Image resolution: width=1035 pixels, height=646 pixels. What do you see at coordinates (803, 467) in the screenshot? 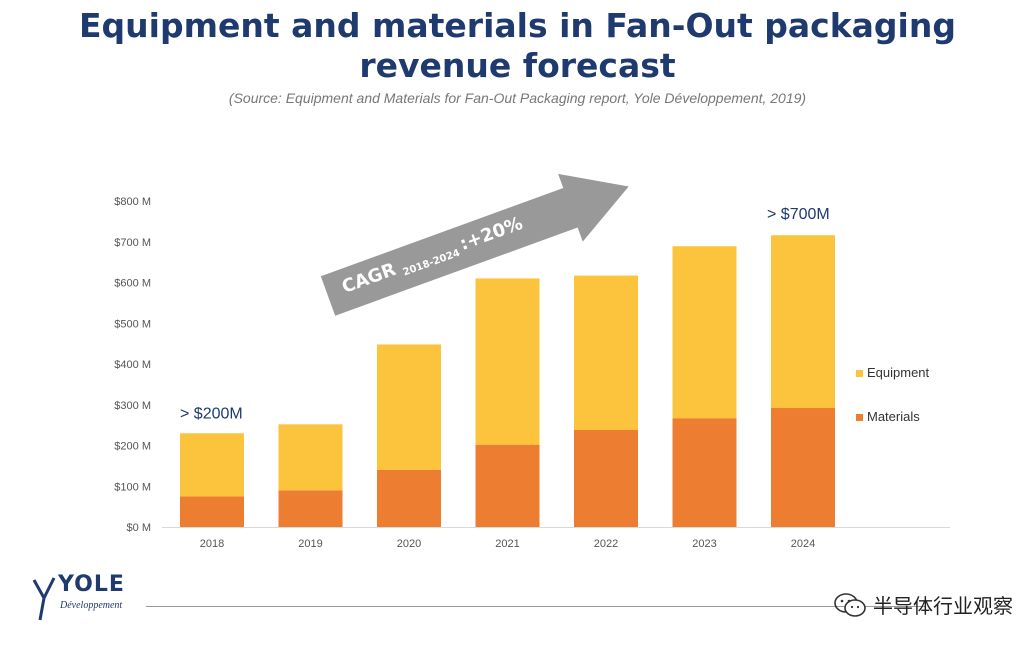
I see `bar-materials-2024` at bounding box center [803, 467].